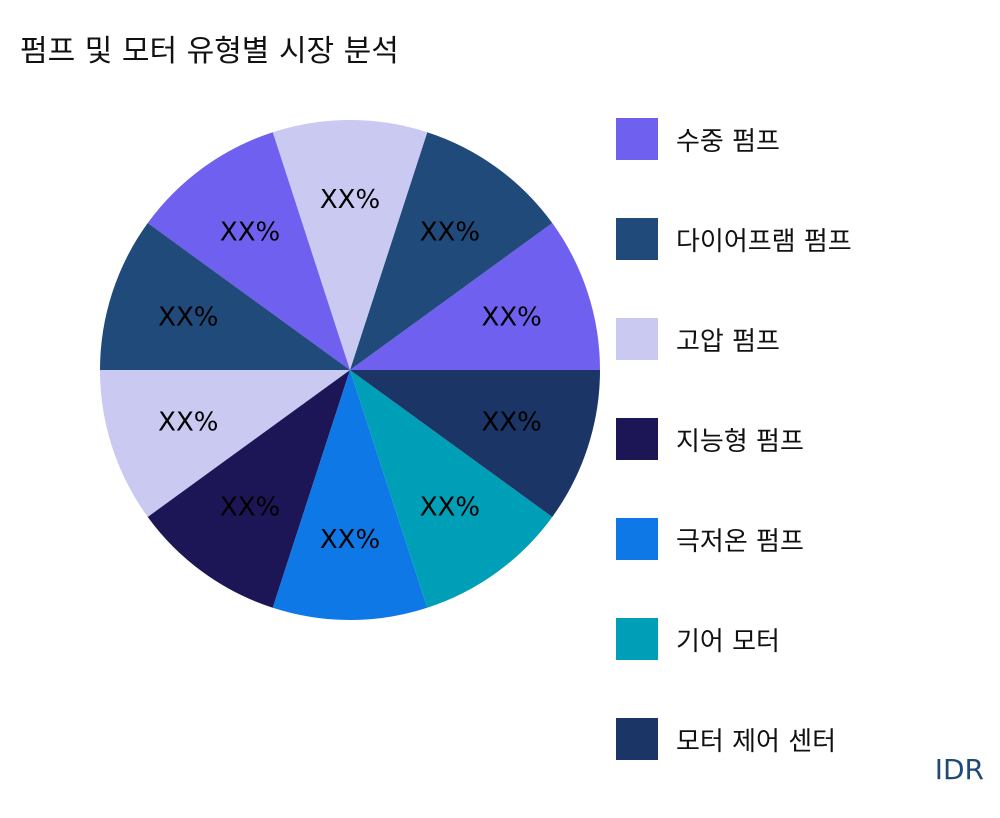  Describe the element at coordinates (764, 241) in the screenshot. I see `legend-label: 다이어프램 펌프` at that location.